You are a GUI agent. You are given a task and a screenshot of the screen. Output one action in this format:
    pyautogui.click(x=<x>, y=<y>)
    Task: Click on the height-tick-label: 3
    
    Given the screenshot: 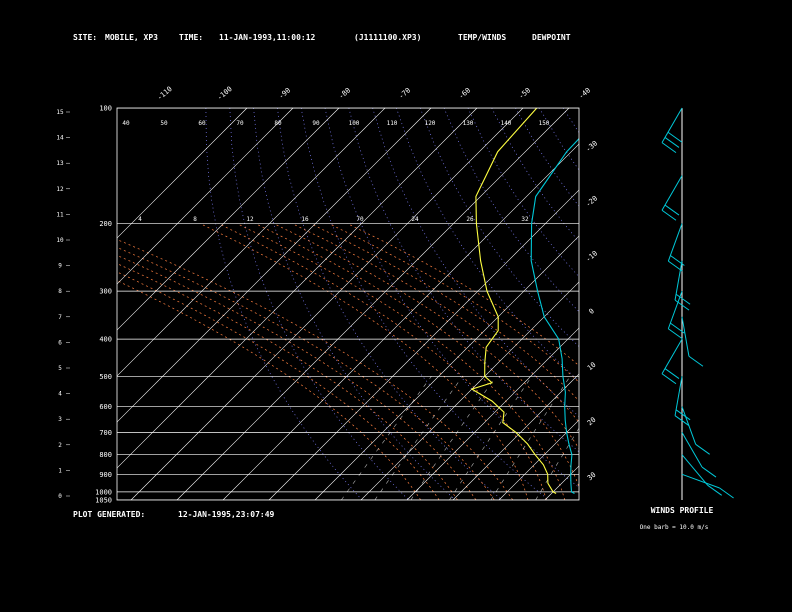 What is the action you would take?
    pyautogui.click(x=60, y=419)
    